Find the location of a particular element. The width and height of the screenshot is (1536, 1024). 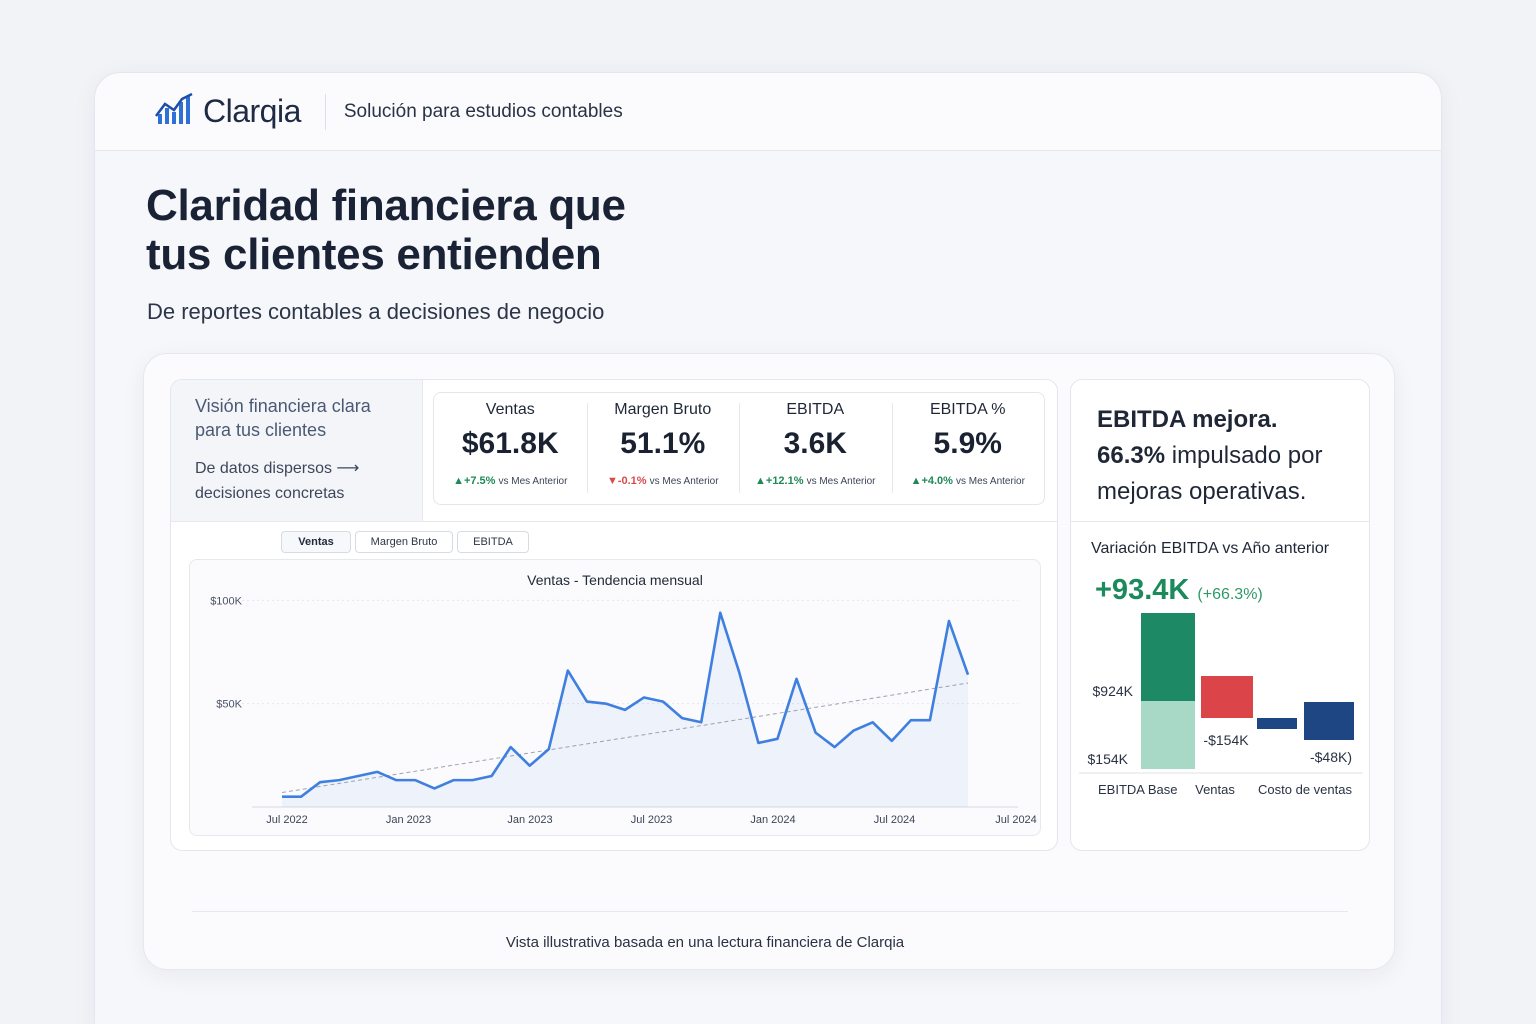

kpi-ebitda: EBITDA 3.6K ▲+12.1% vs Mes Anterior is located at coordinates (815, 448).